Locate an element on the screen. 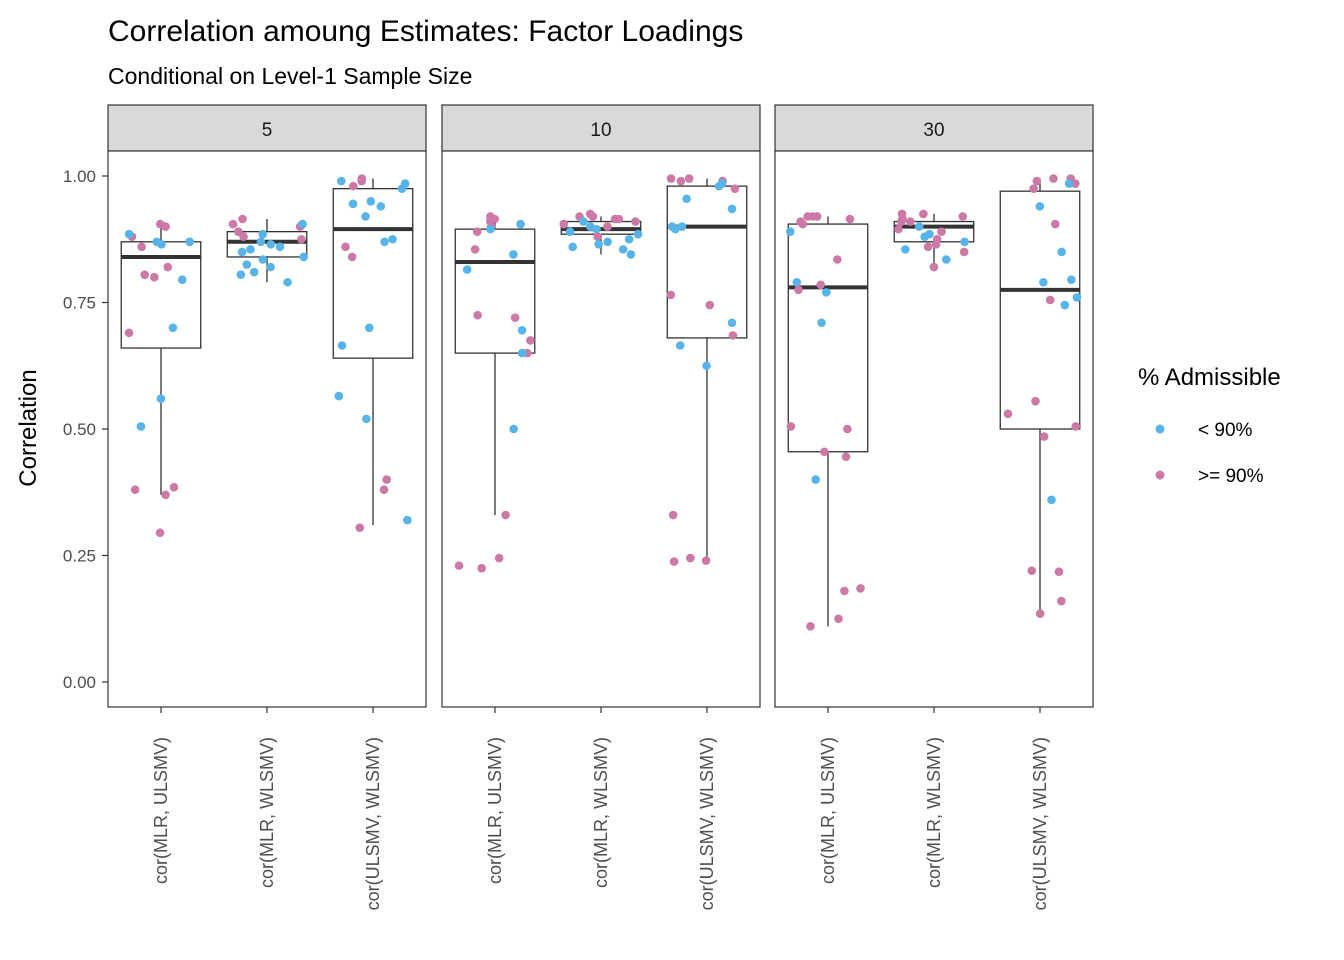  y-tick-label: 1.00 is located at coordinates (79, 176).